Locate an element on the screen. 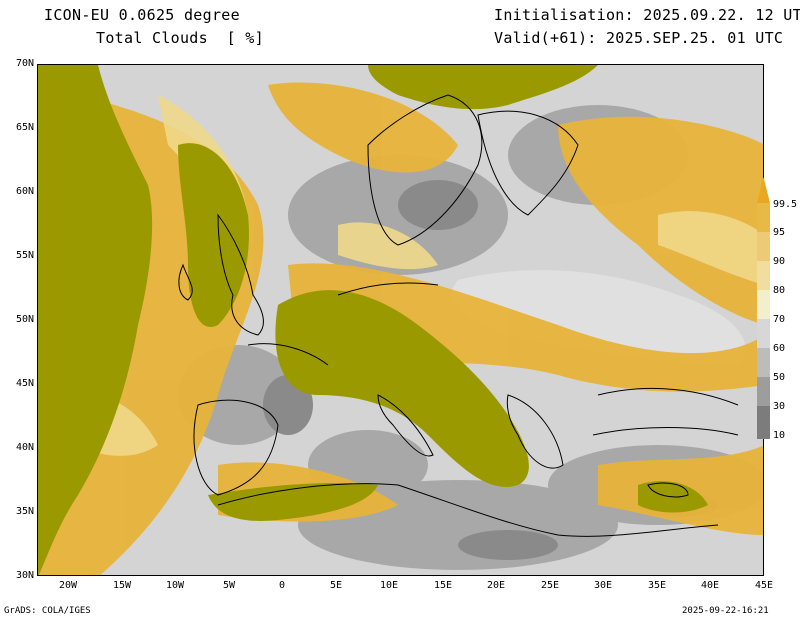 The width and height of the screenshot is (800, 618). lat-label-50n: 50N is located at coordinates (24, 319).